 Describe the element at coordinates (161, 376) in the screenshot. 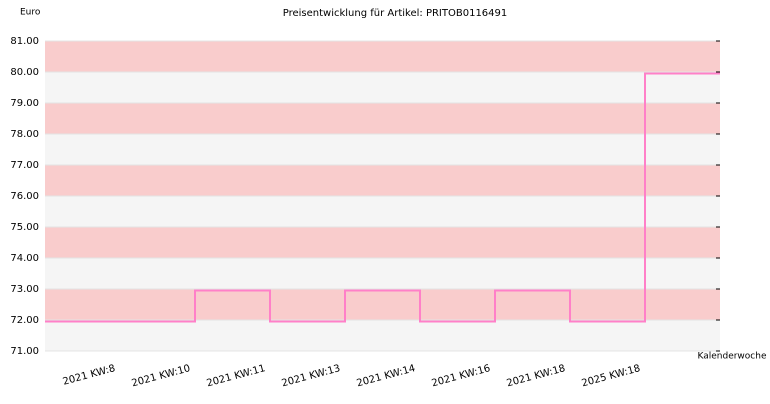

I see `x-tick-label: 2021 KW:10` at that location.